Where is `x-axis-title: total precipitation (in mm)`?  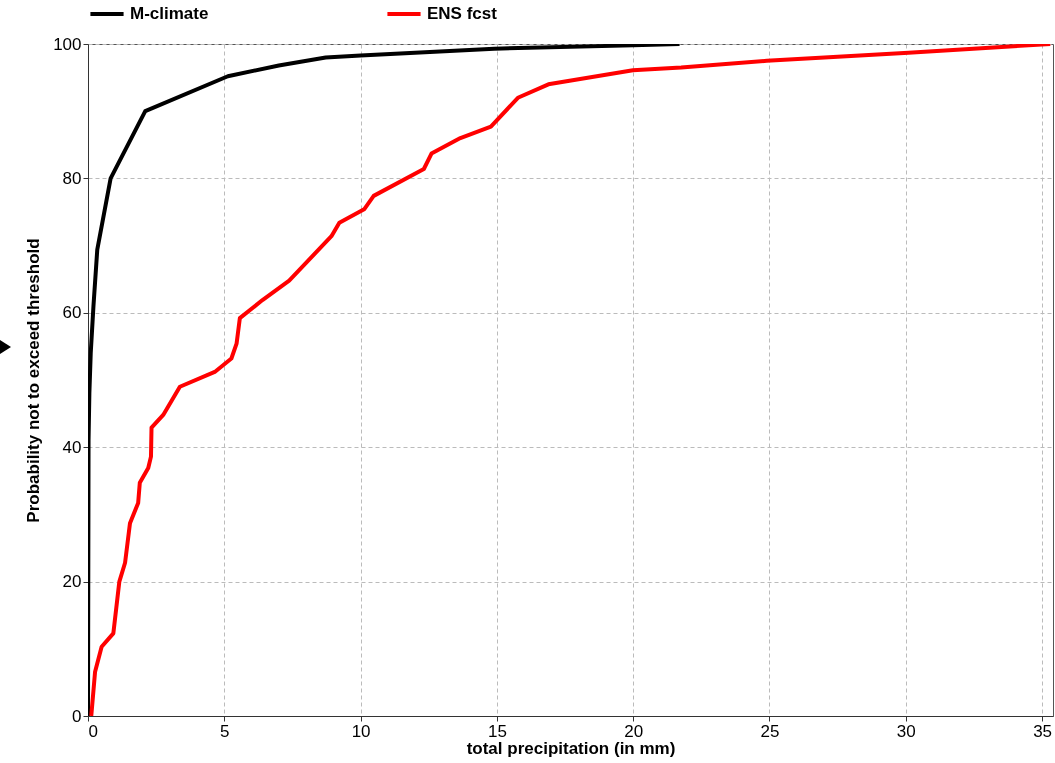 x-axis-title: total precipitation (in mm) is located at coordinates (571, 748).